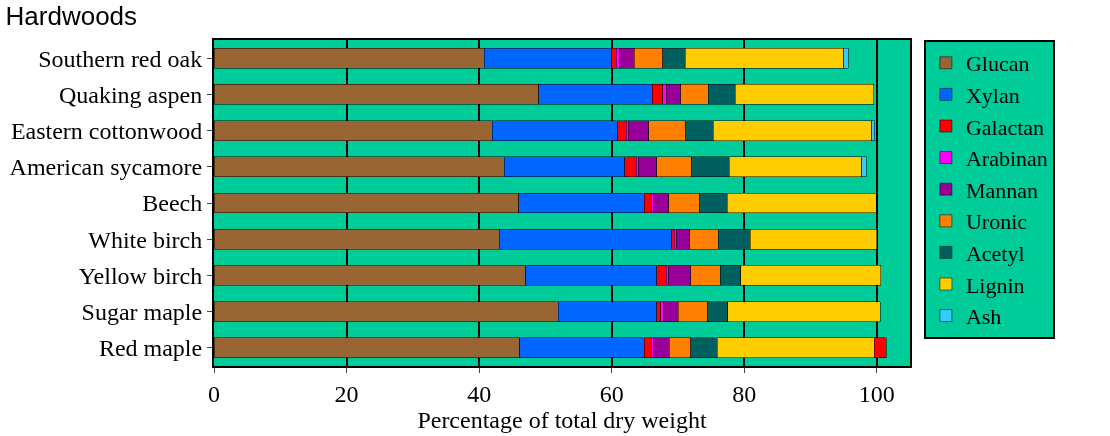  I want to click on x-tick-label: 0, so click(214, 393).